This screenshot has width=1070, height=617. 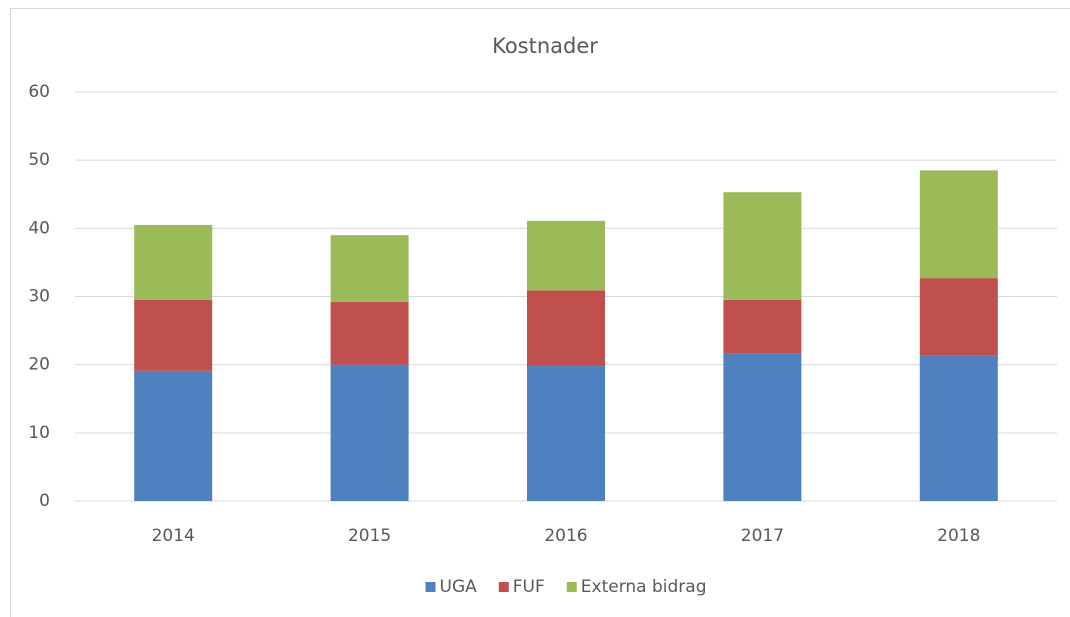 What do you see at coordinates (958, 536) in the screenshot?
I see `x-tick-label: 2018` at bounding box center [958, 536].